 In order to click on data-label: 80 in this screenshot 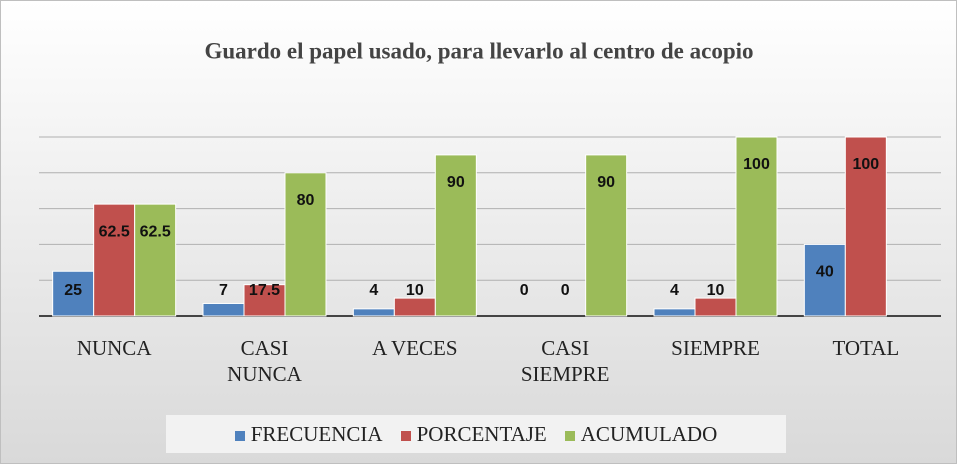, I will do `click(306, 200)`.